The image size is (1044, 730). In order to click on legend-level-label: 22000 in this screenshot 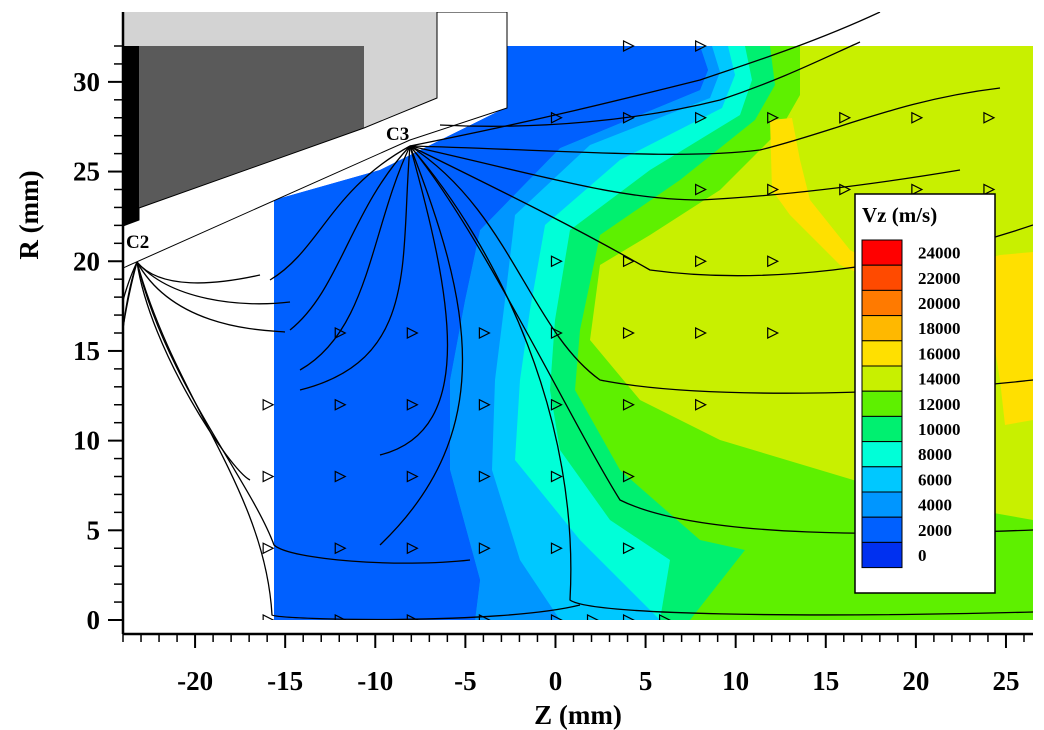, I will do `click(939, 278)`.